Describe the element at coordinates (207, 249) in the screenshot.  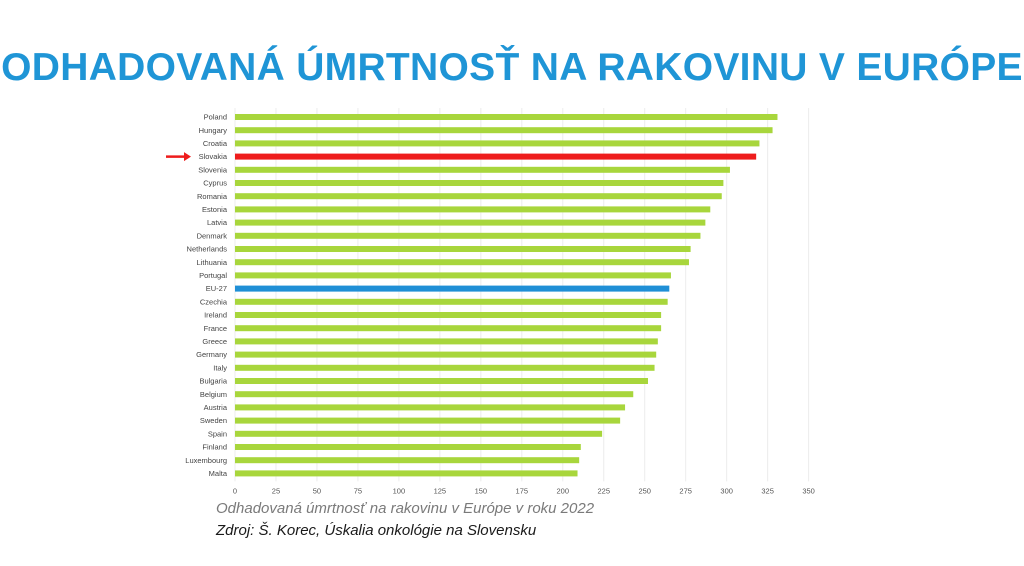
I see `category-label: Netherlands` at that location.